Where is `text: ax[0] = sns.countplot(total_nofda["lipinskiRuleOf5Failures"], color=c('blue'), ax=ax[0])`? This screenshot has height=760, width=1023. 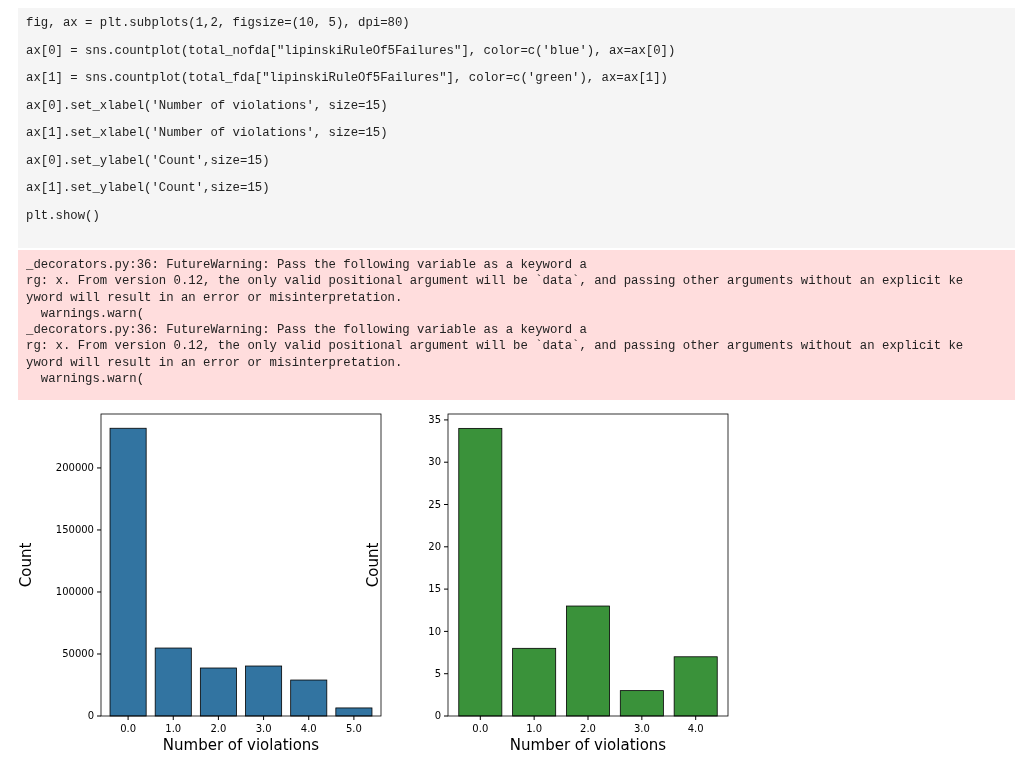
text: ax[0] = sns.countplot(total_nofda["lipinskiRuleOf5Failures"], color=c('blue'), ax=ax[0]) is located at coordinates (351, 50).